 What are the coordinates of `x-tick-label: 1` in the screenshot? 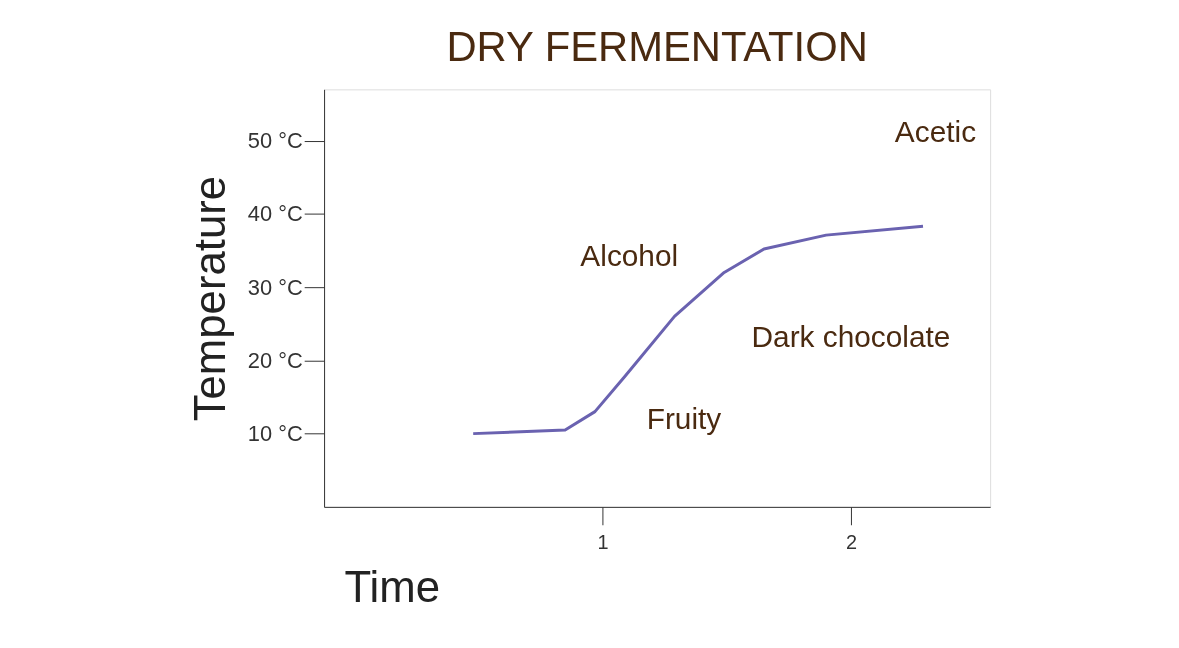 It's located at (603, 542).